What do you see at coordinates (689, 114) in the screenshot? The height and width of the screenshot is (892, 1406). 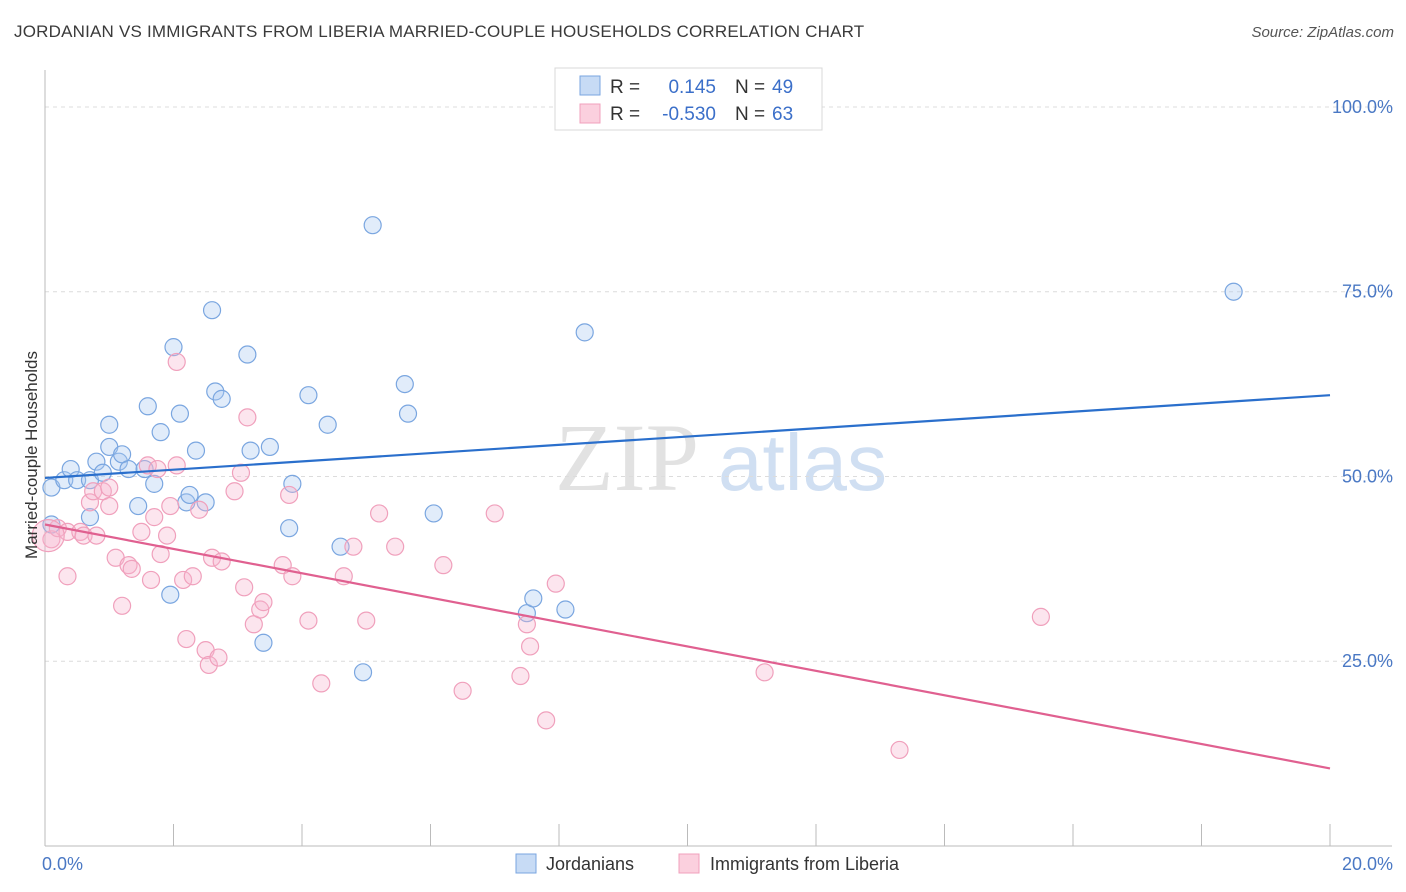 I see `stats-legend-r-value-2: -0.530` at bounding box center [689, 114].